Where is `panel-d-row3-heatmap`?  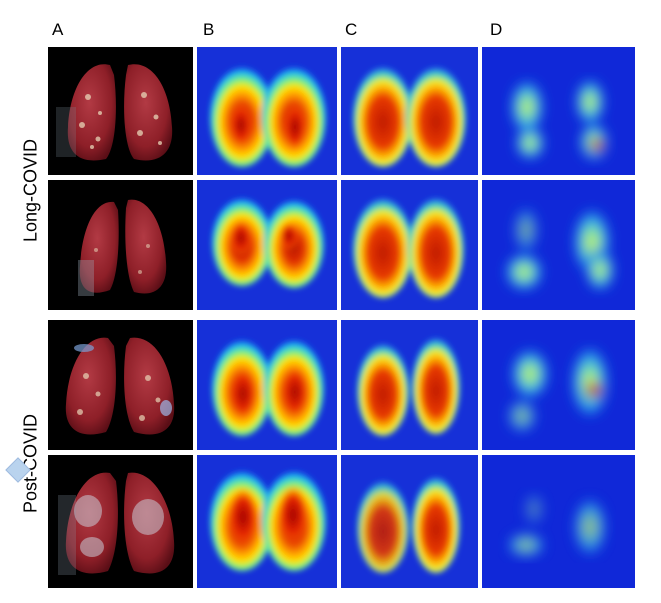 panel-d-row3-heatmap is located at coordinates (558, 385).